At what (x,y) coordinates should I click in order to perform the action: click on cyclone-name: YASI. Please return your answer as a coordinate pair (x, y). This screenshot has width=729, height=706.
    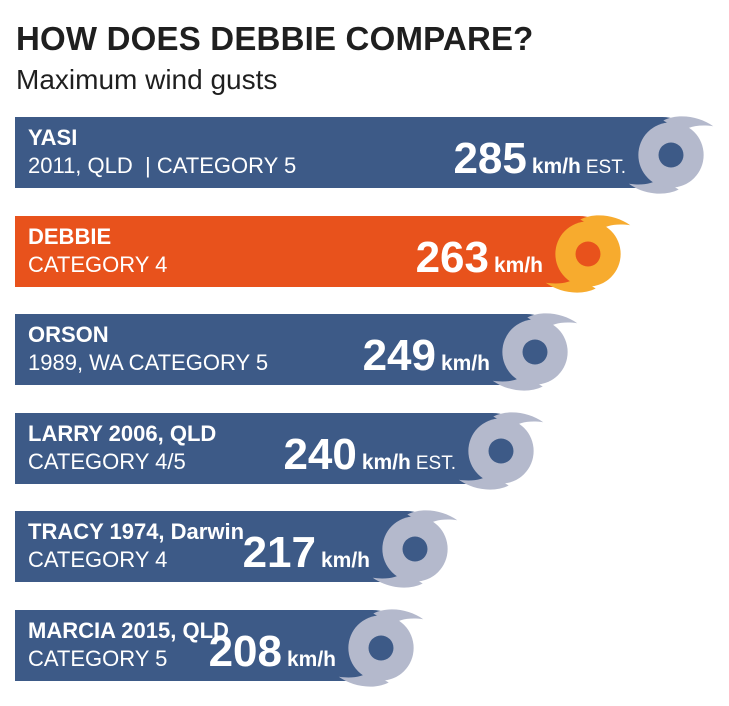
    Looking at the image, I should click on (53, 137).